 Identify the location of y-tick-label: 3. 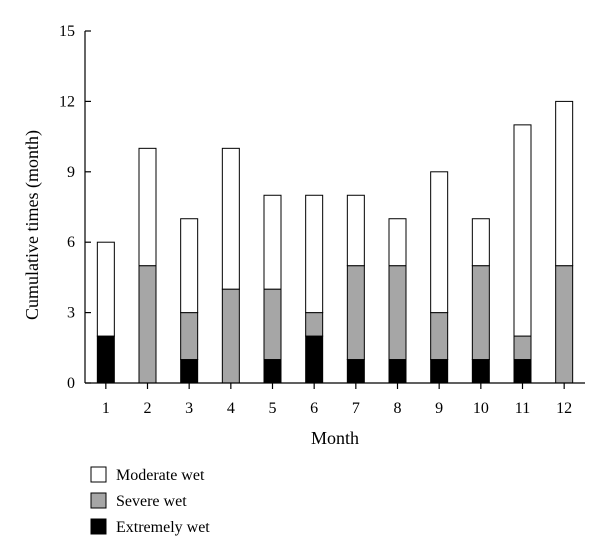
(71, 313).